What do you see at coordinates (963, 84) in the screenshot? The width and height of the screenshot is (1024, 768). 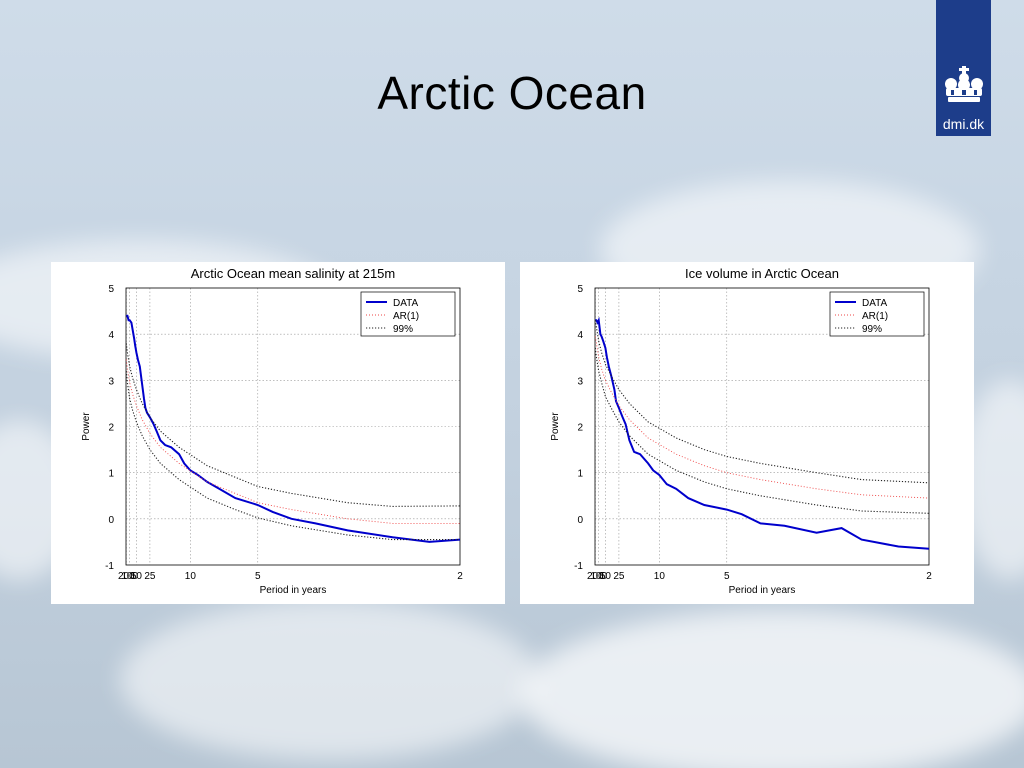 I see `crown-icon` at bounding box center [963, 84].